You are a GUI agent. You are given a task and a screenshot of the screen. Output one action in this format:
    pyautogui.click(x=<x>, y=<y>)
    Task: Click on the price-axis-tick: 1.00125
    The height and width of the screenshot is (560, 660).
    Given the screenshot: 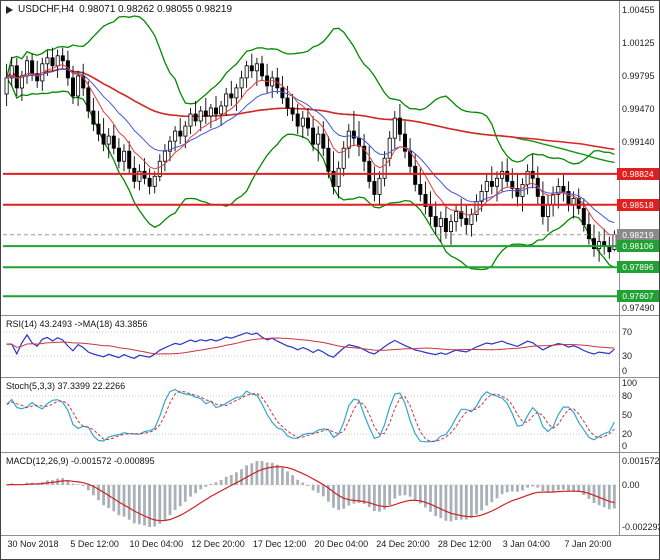 What is the action you would take?
    pyautogui.click(x=638, y=43)
    